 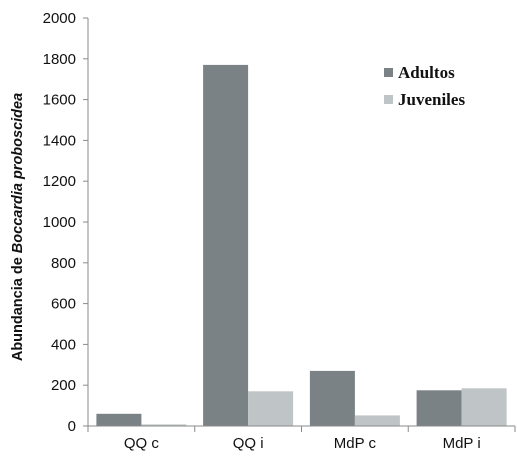 I want to click on x-axis-ticks: QQ c QQ i MdP c MdP i, so click(x=301, y=439).